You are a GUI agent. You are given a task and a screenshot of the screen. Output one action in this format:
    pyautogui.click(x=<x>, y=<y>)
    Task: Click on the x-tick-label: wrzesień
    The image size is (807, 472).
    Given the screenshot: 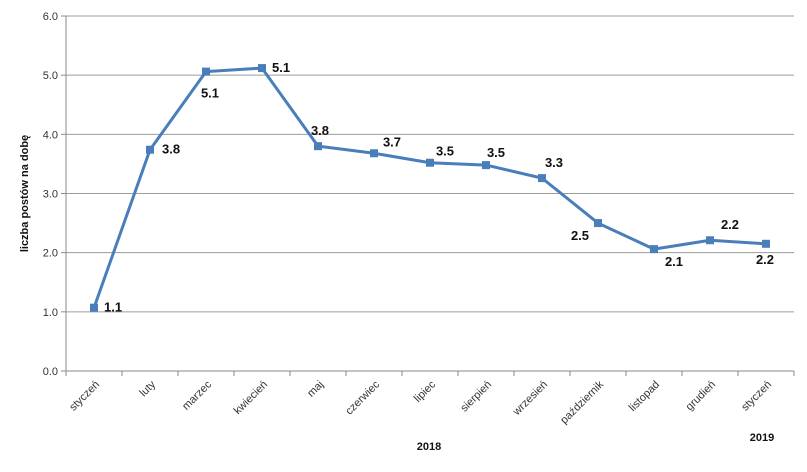 What is the action you would take?
    pyautogui.click(x=530, y=399)
    